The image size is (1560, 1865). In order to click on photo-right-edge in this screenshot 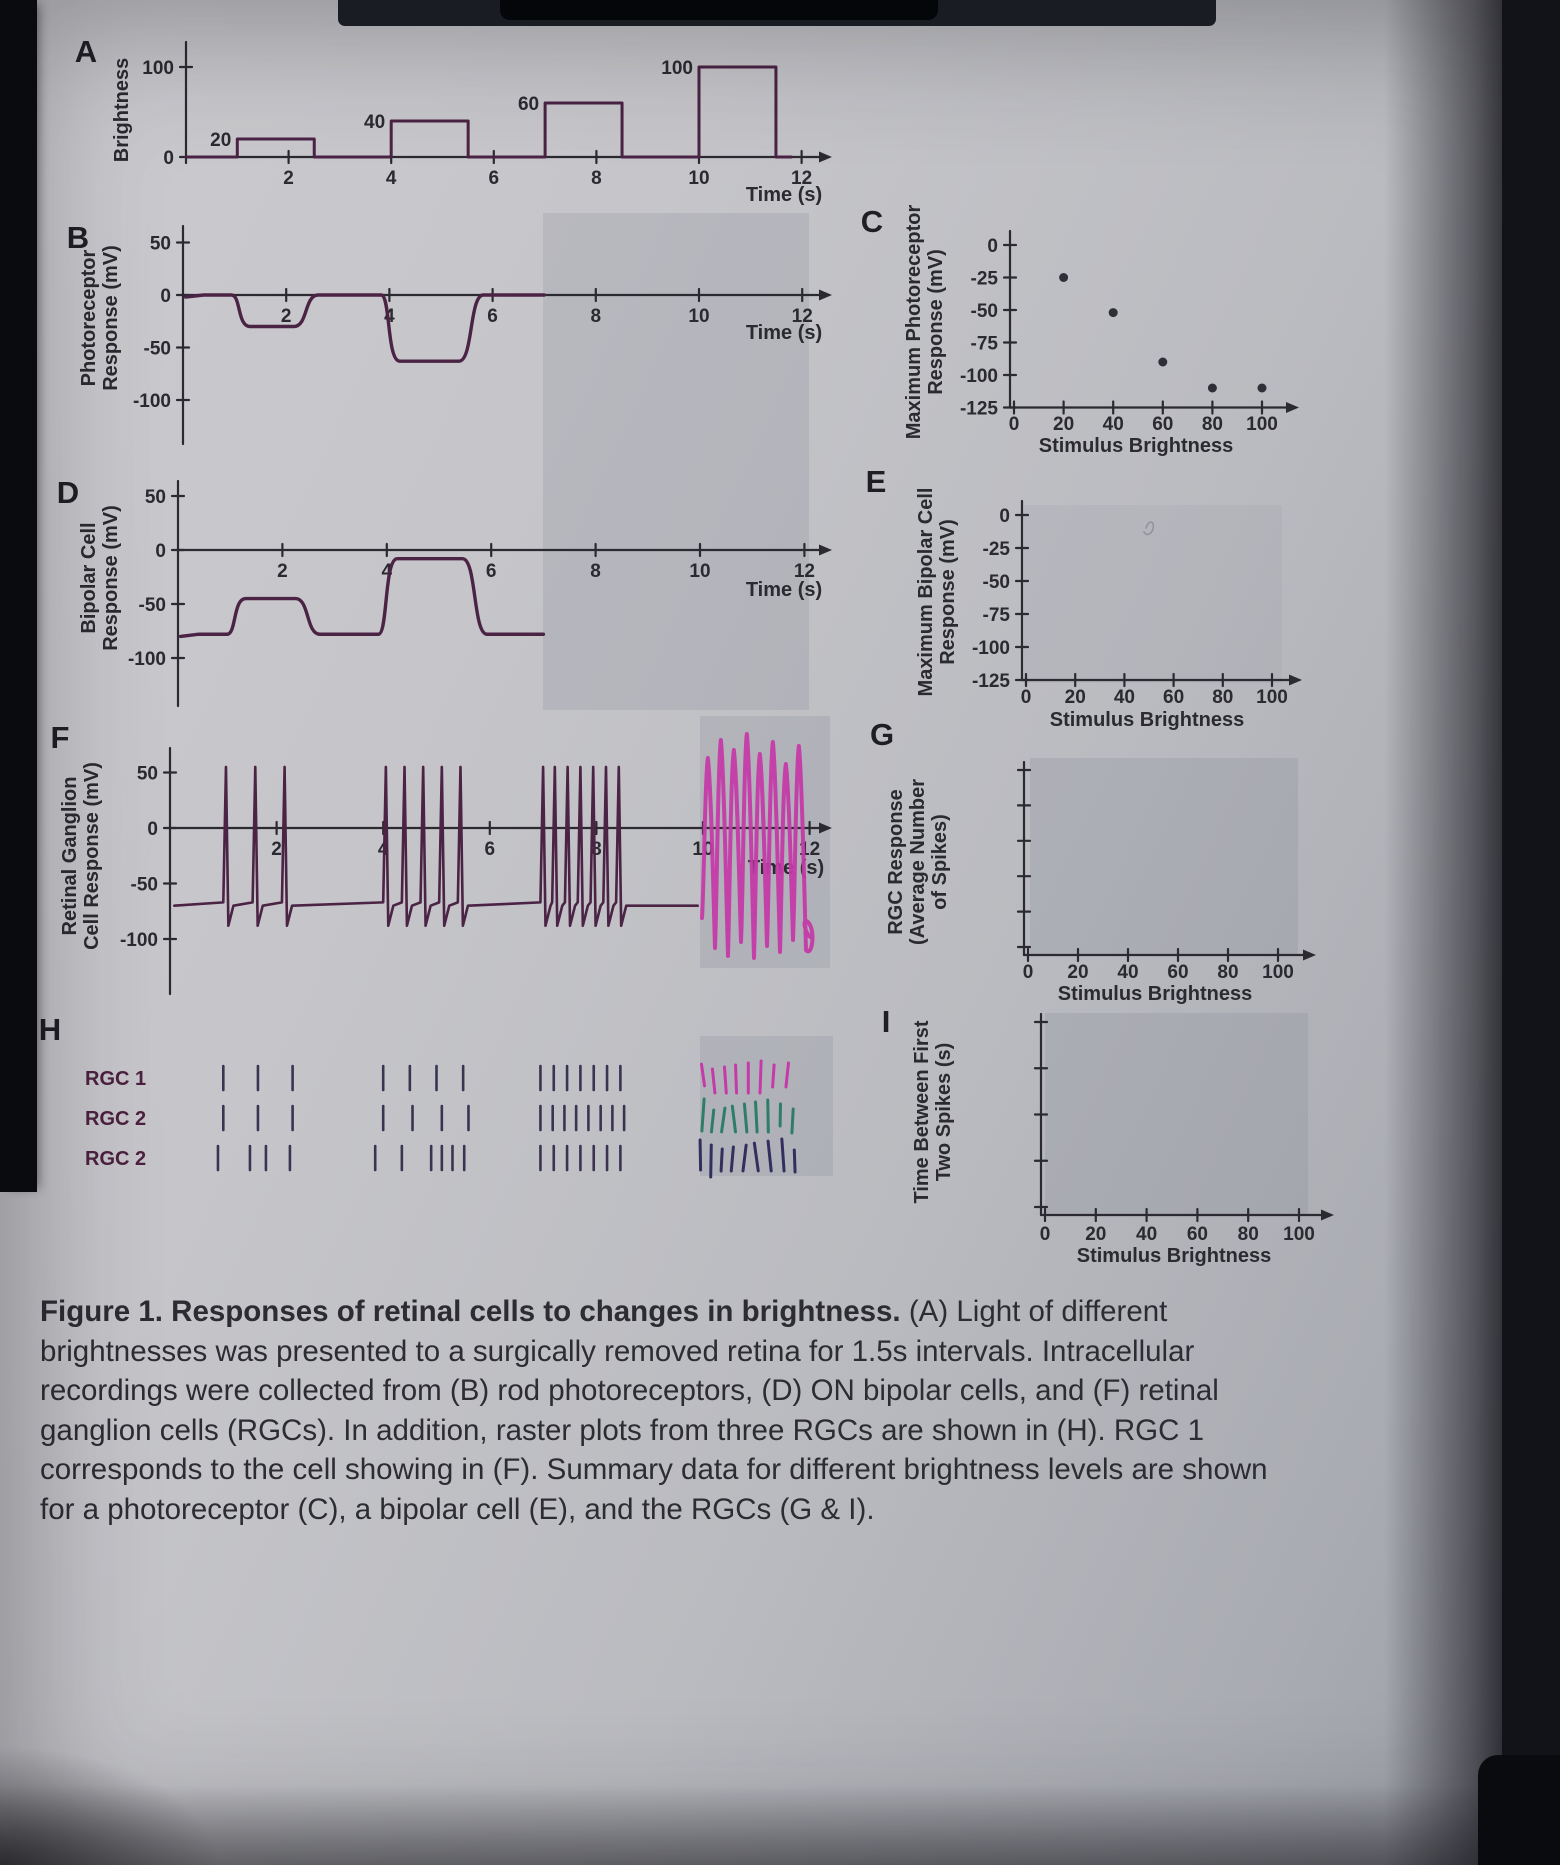, I will do `click(1531, 932)`.